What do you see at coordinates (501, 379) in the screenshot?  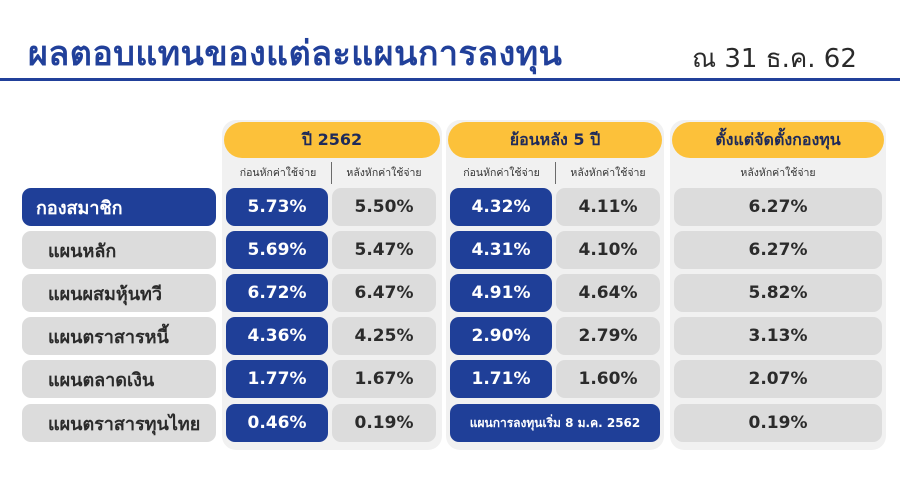 I see `cell-five-year-before: 1.71%` at bounding box center [501, 379].